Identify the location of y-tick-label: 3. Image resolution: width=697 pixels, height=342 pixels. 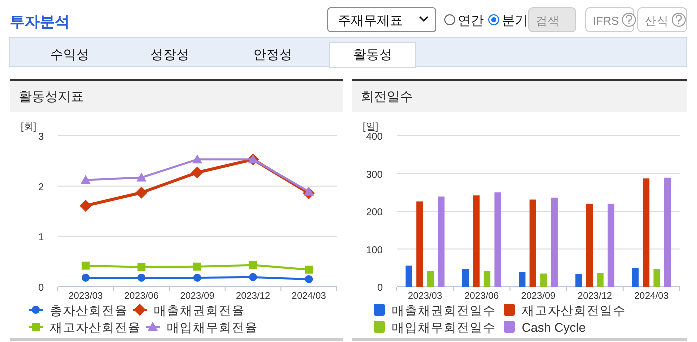
(41, 137).